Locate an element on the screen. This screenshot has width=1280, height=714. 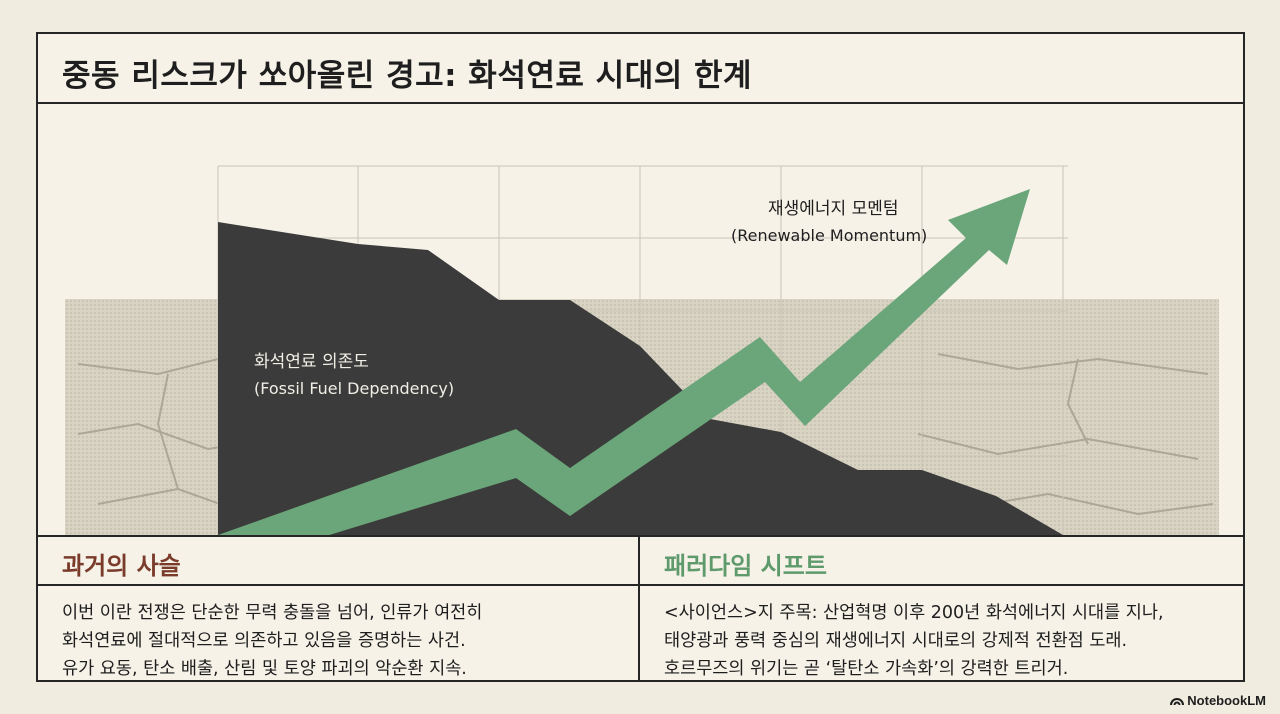
fossil-label-ko: 화석연료 의존도 is located at coordinates (311, 362).